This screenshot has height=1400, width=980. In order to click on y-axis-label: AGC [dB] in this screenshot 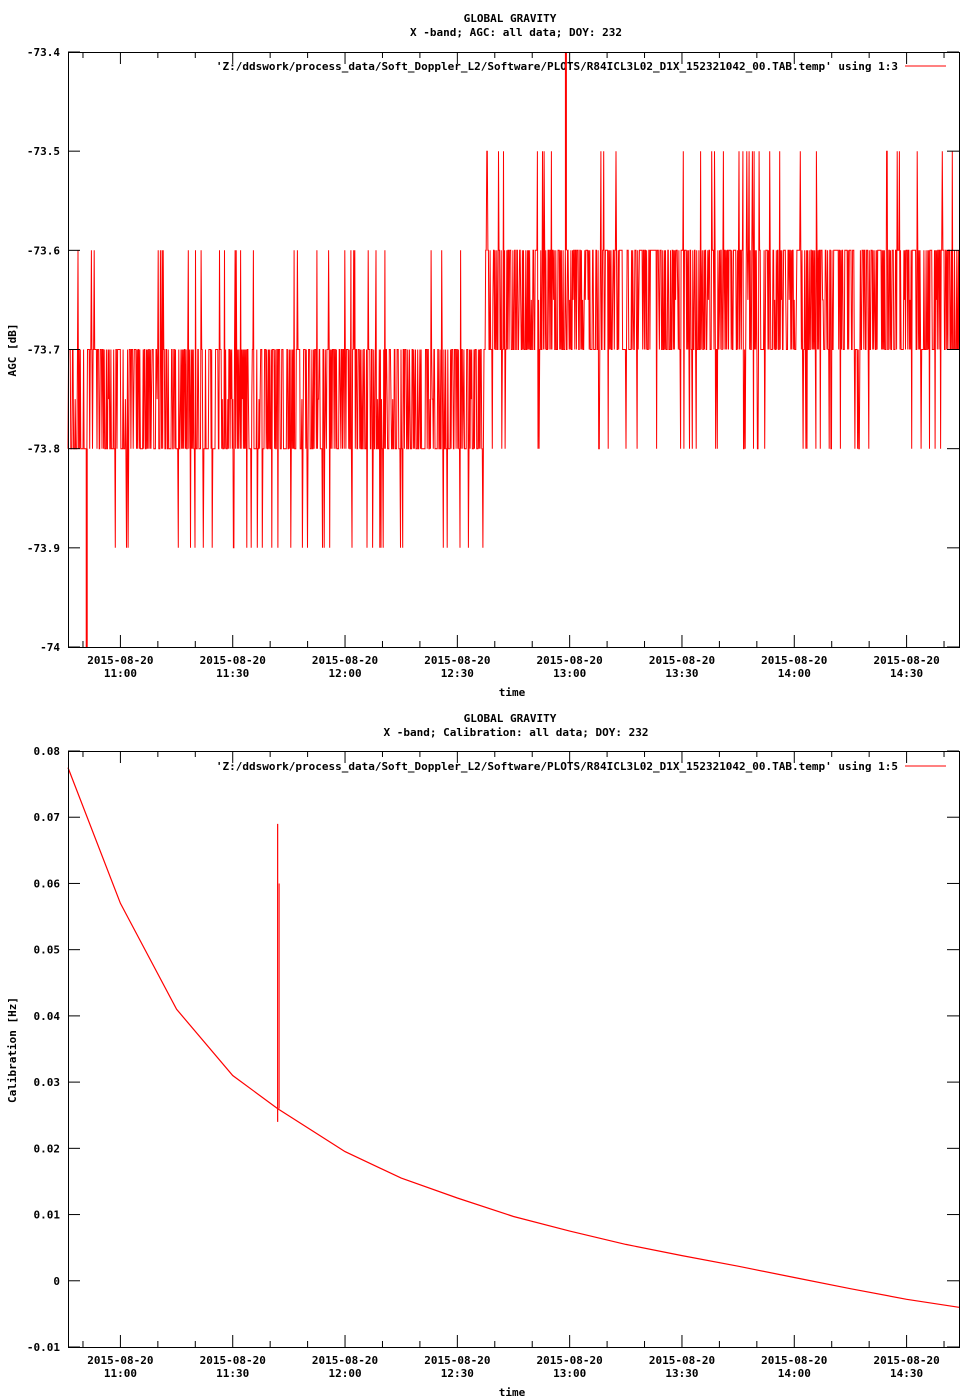, I will do `click(12, 350)`.